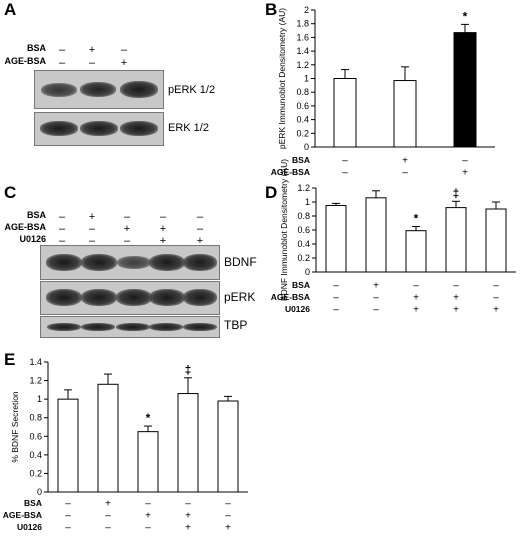 This screenshot has height=542, width=520. I want to click on blot-label-perk-1-2: pERK 1/2, so click(192, 90).